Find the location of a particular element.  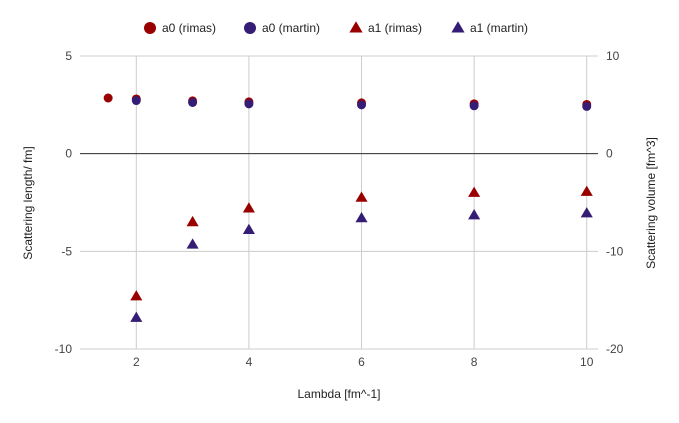

y2-tick-label: 10 is located at coordinates (613, 56).